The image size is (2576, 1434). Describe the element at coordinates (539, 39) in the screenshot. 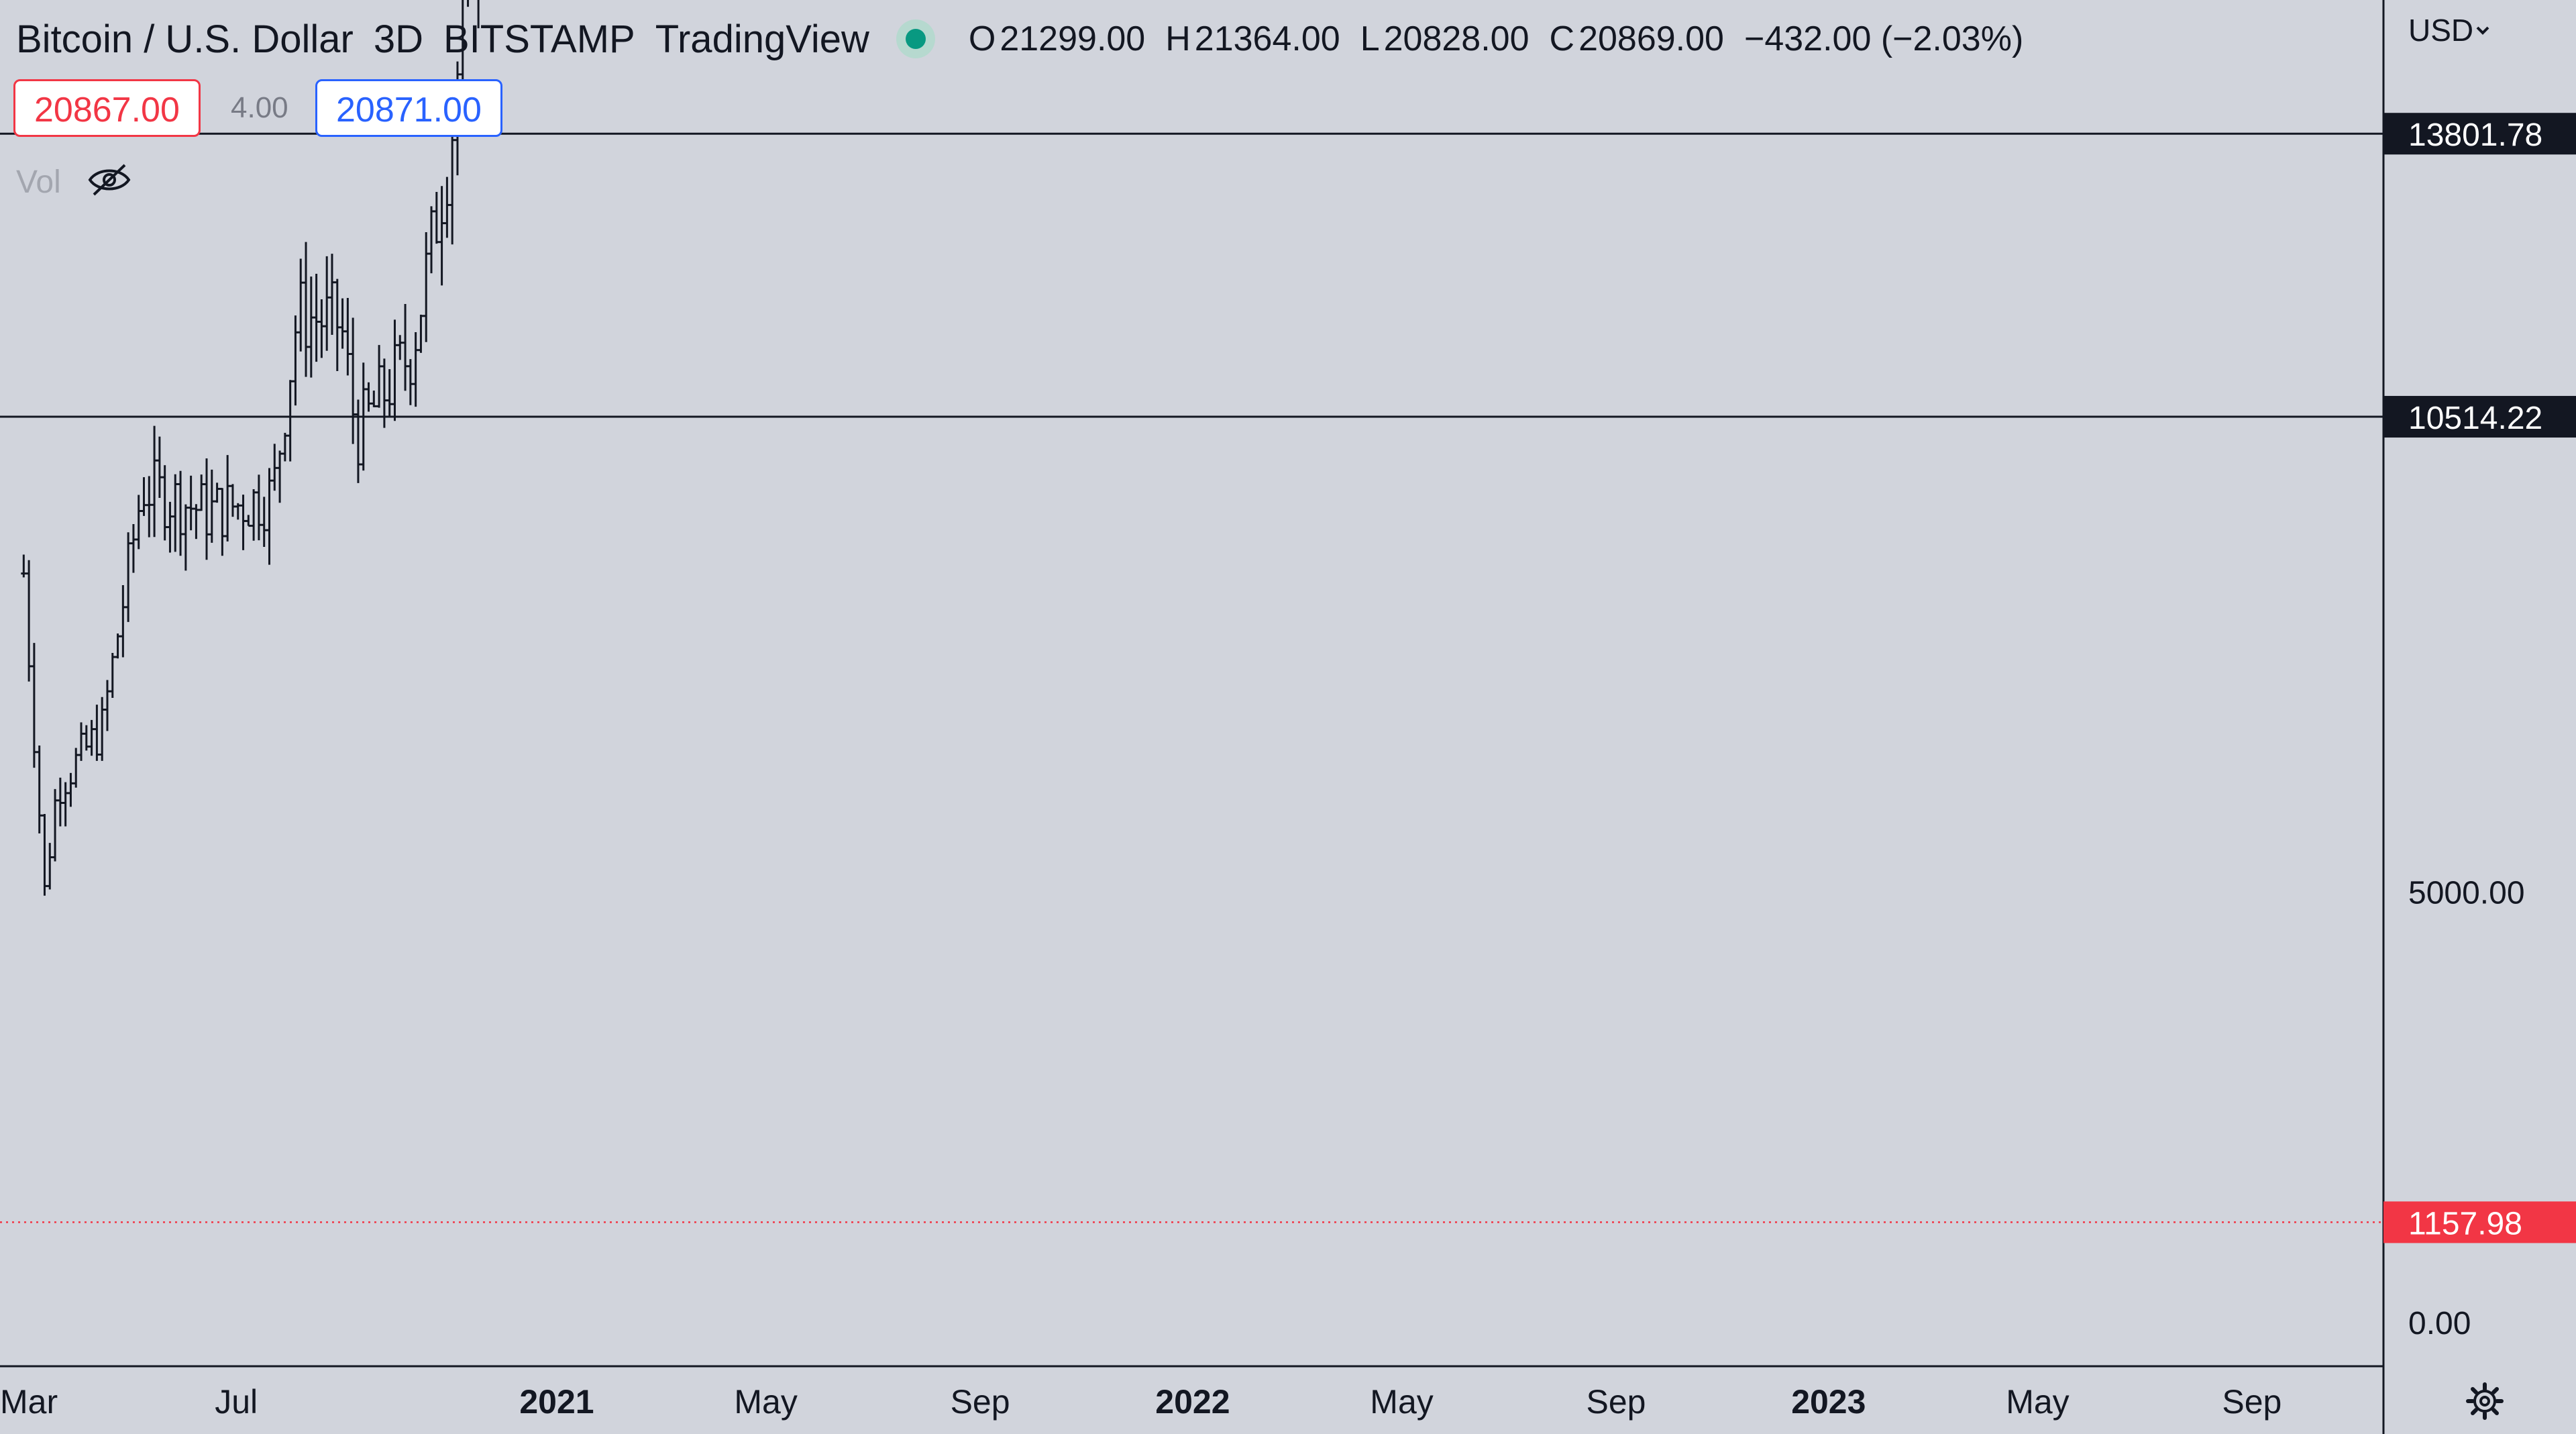

I see `exchange-label: BITSTAMP` at that location.